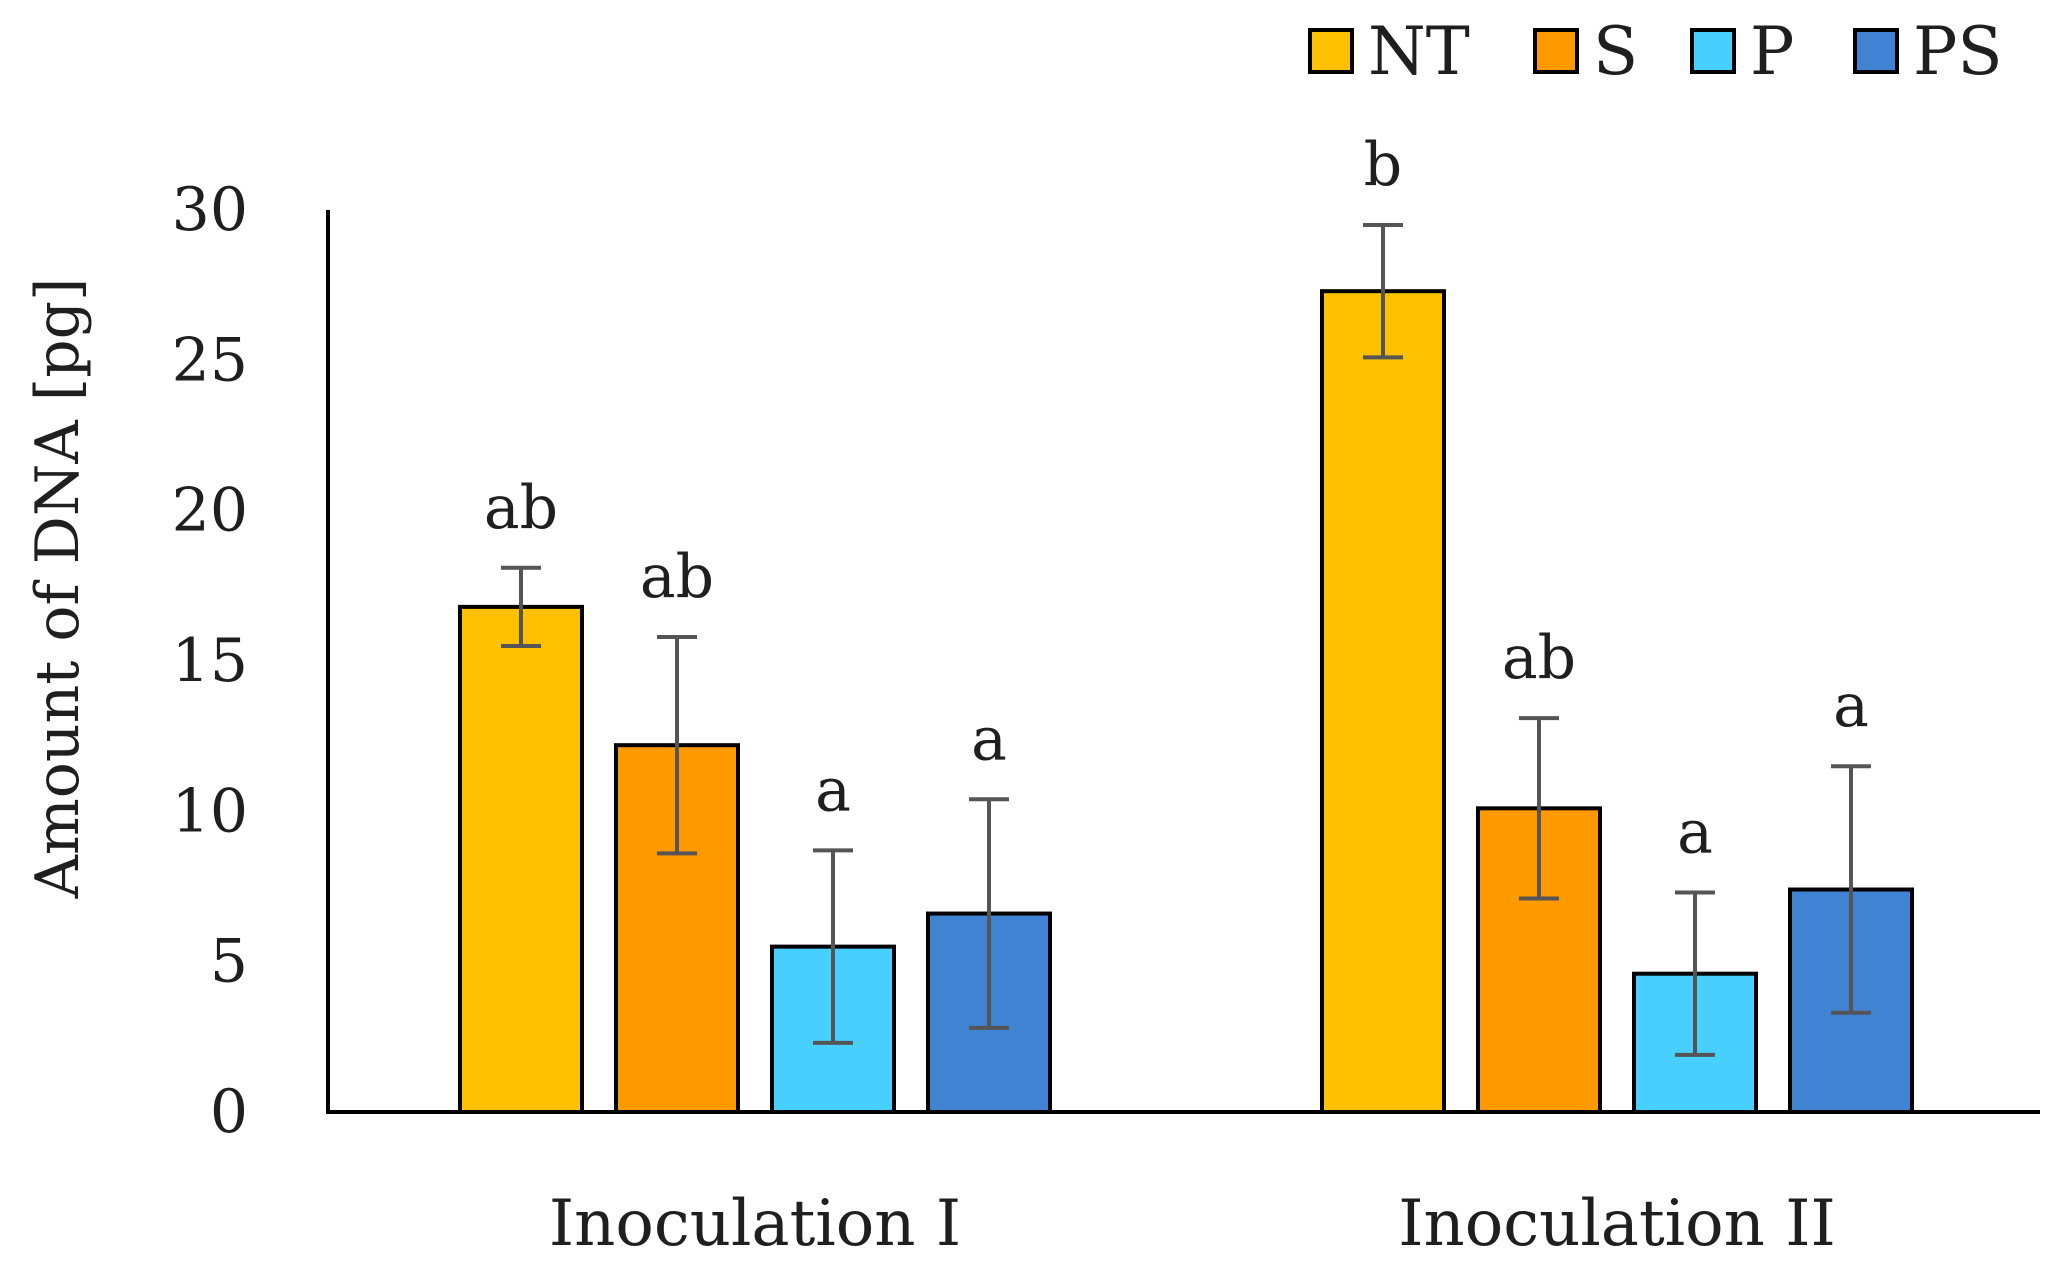  I want to click on x-category-label: Inoculation II, so click(1617, 1221).